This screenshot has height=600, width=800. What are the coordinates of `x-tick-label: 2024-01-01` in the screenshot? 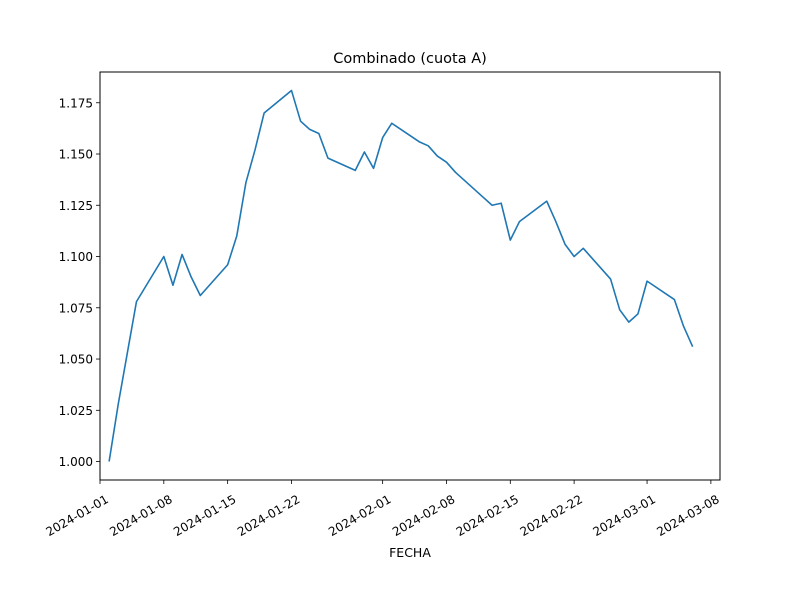 It's located at (76, 515).